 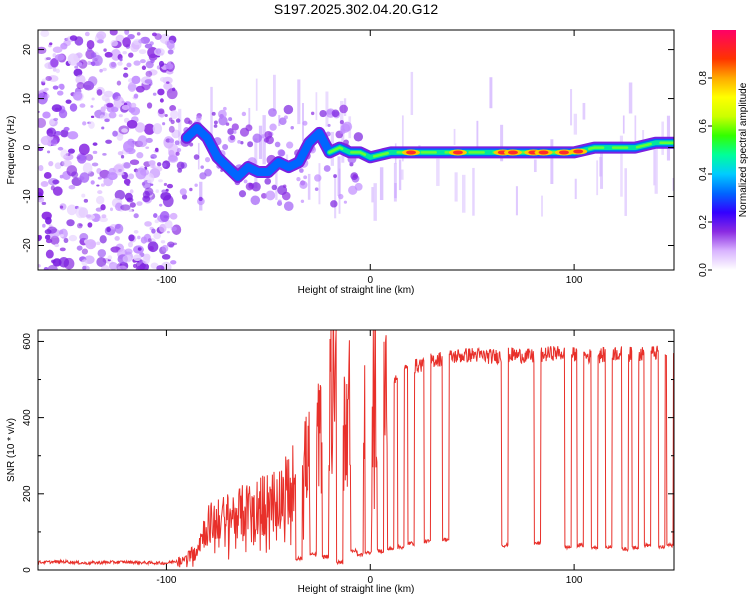 What do you see at coordinates (370, 580) in the screenshot?
I see `x-tick-label: 0` at bounding box center [370, 580].